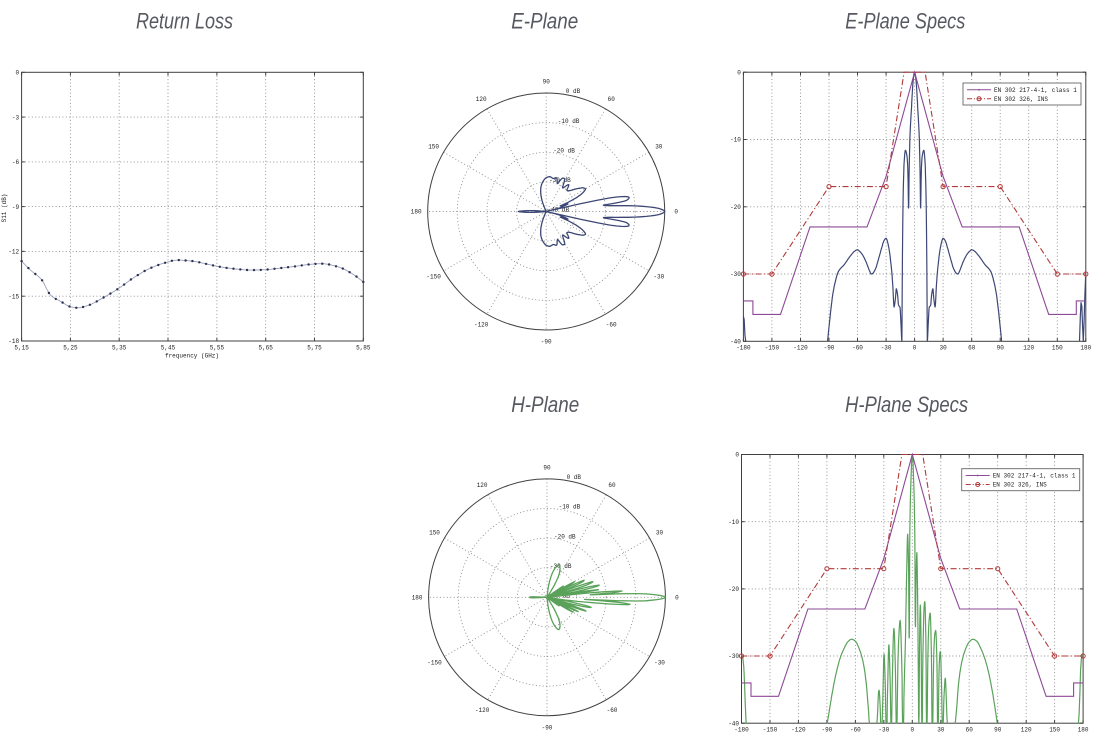 The height and width of the screenshot is (741, 1113). Describe the element at coordinates (13, 252) in the screenshot. I see `svg-text: -12` at that location.